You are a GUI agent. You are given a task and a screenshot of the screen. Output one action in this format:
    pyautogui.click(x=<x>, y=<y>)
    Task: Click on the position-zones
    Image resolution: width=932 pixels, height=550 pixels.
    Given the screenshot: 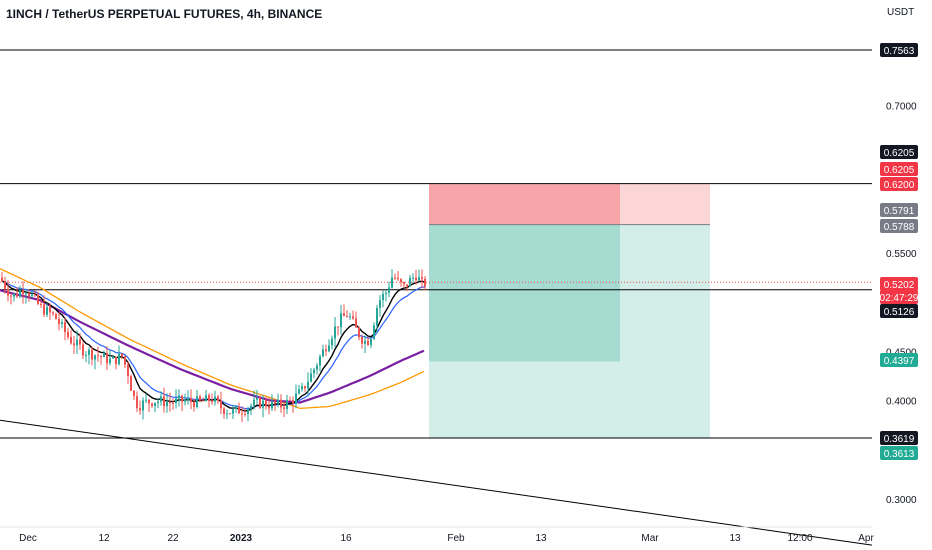 What is the action you would take?
    pyautogui.click(x=569, y=311)
    